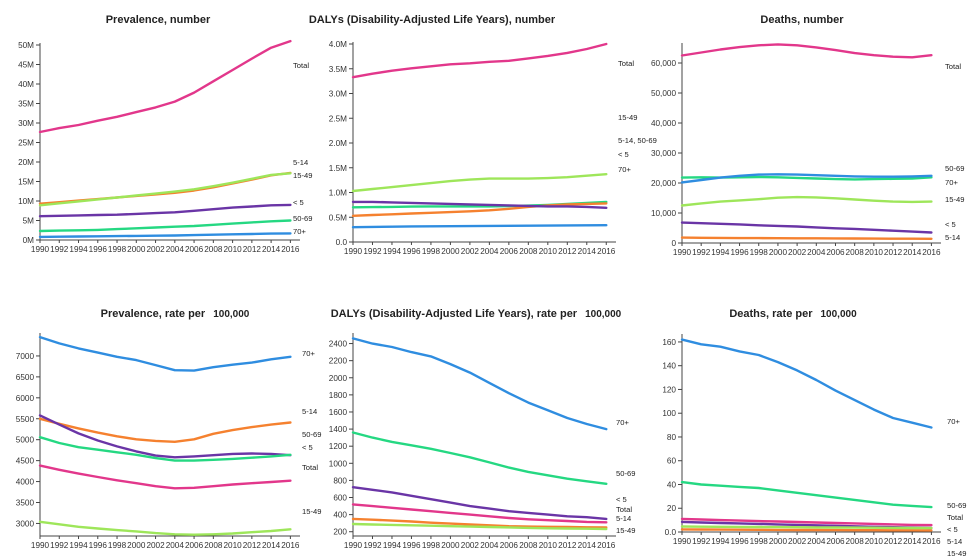 This screenshot has height=560, width=979. What do you see at coordinates (26, 45) in the screenshot?
I see `y-tick-label: 50M` at bounding box center [26, 45].